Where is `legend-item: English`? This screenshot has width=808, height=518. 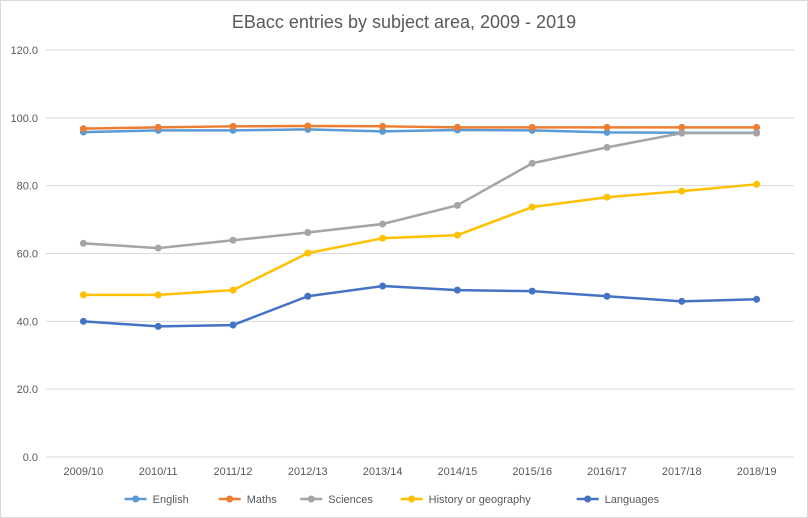
legend-item: English is located at coordinates (156, 500).